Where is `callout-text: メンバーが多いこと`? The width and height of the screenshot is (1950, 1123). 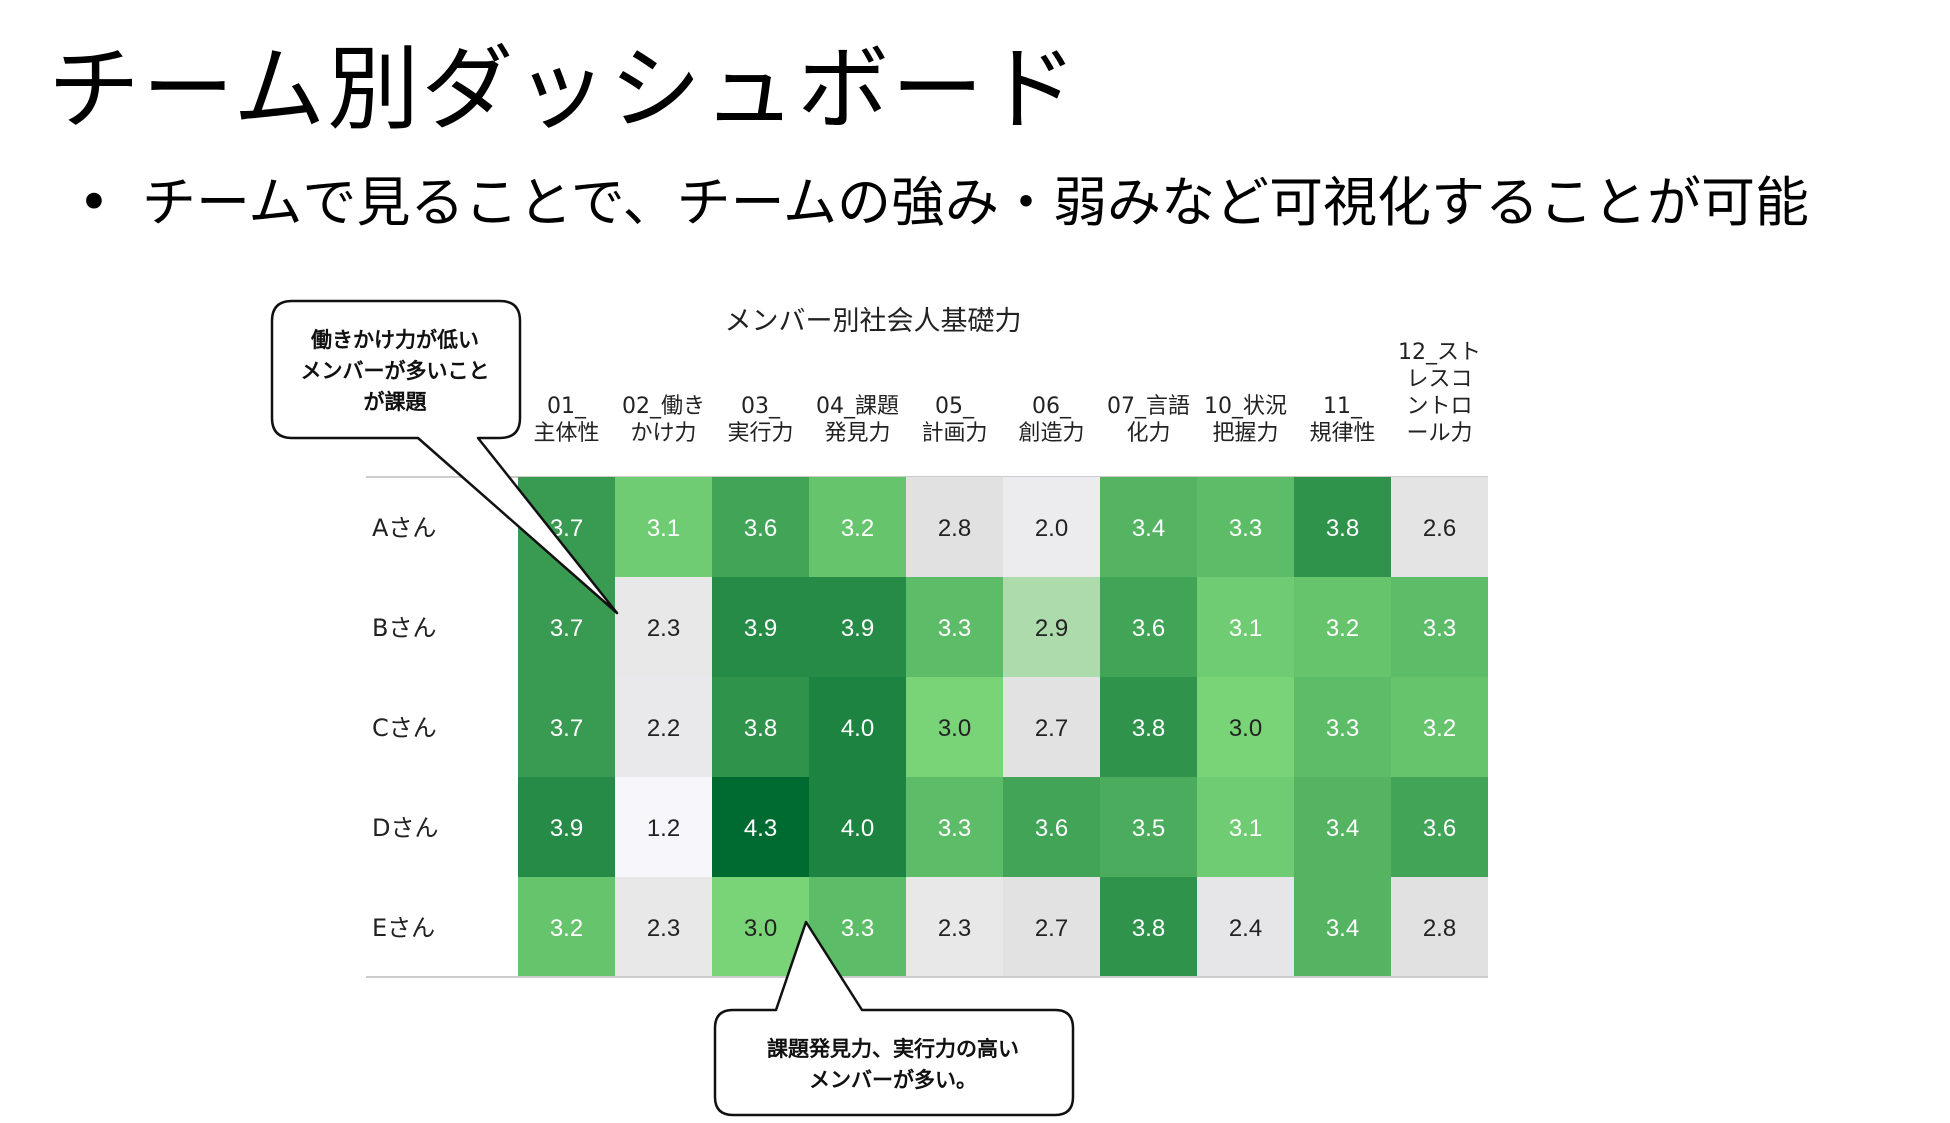 callout-text: メンバーが多いこと is located at coordinates (395, 371).